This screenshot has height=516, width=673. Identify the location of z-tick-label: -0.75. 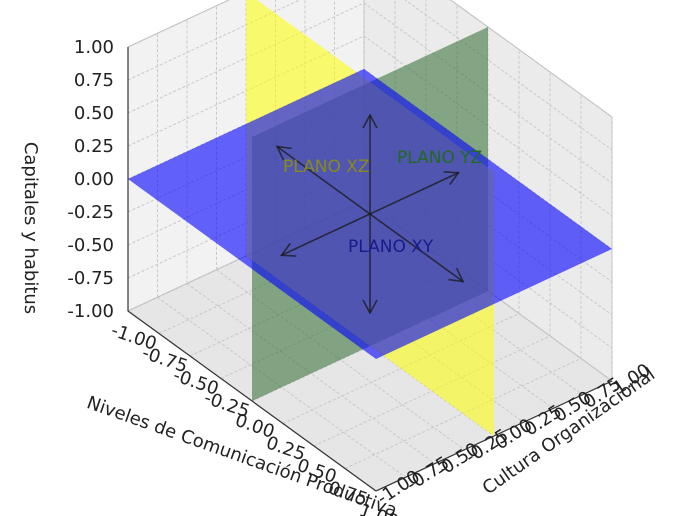
(90, 278).